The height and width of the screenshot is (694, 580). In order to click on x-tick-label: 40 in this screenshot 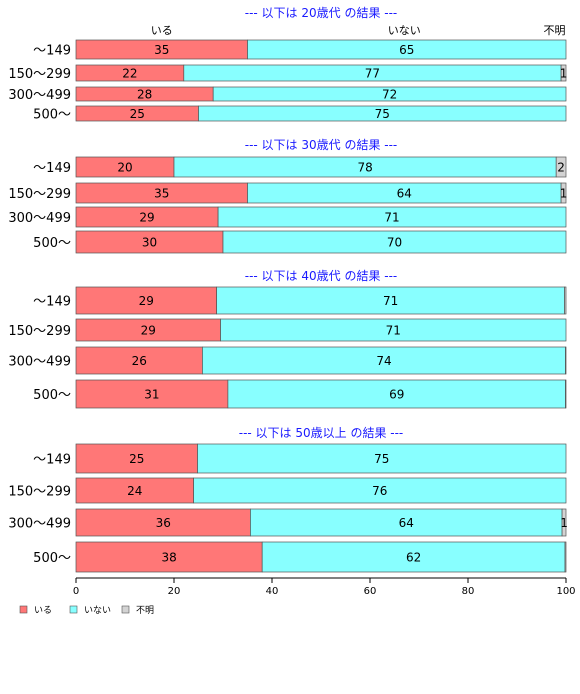, I will do `click(272, 591)`.